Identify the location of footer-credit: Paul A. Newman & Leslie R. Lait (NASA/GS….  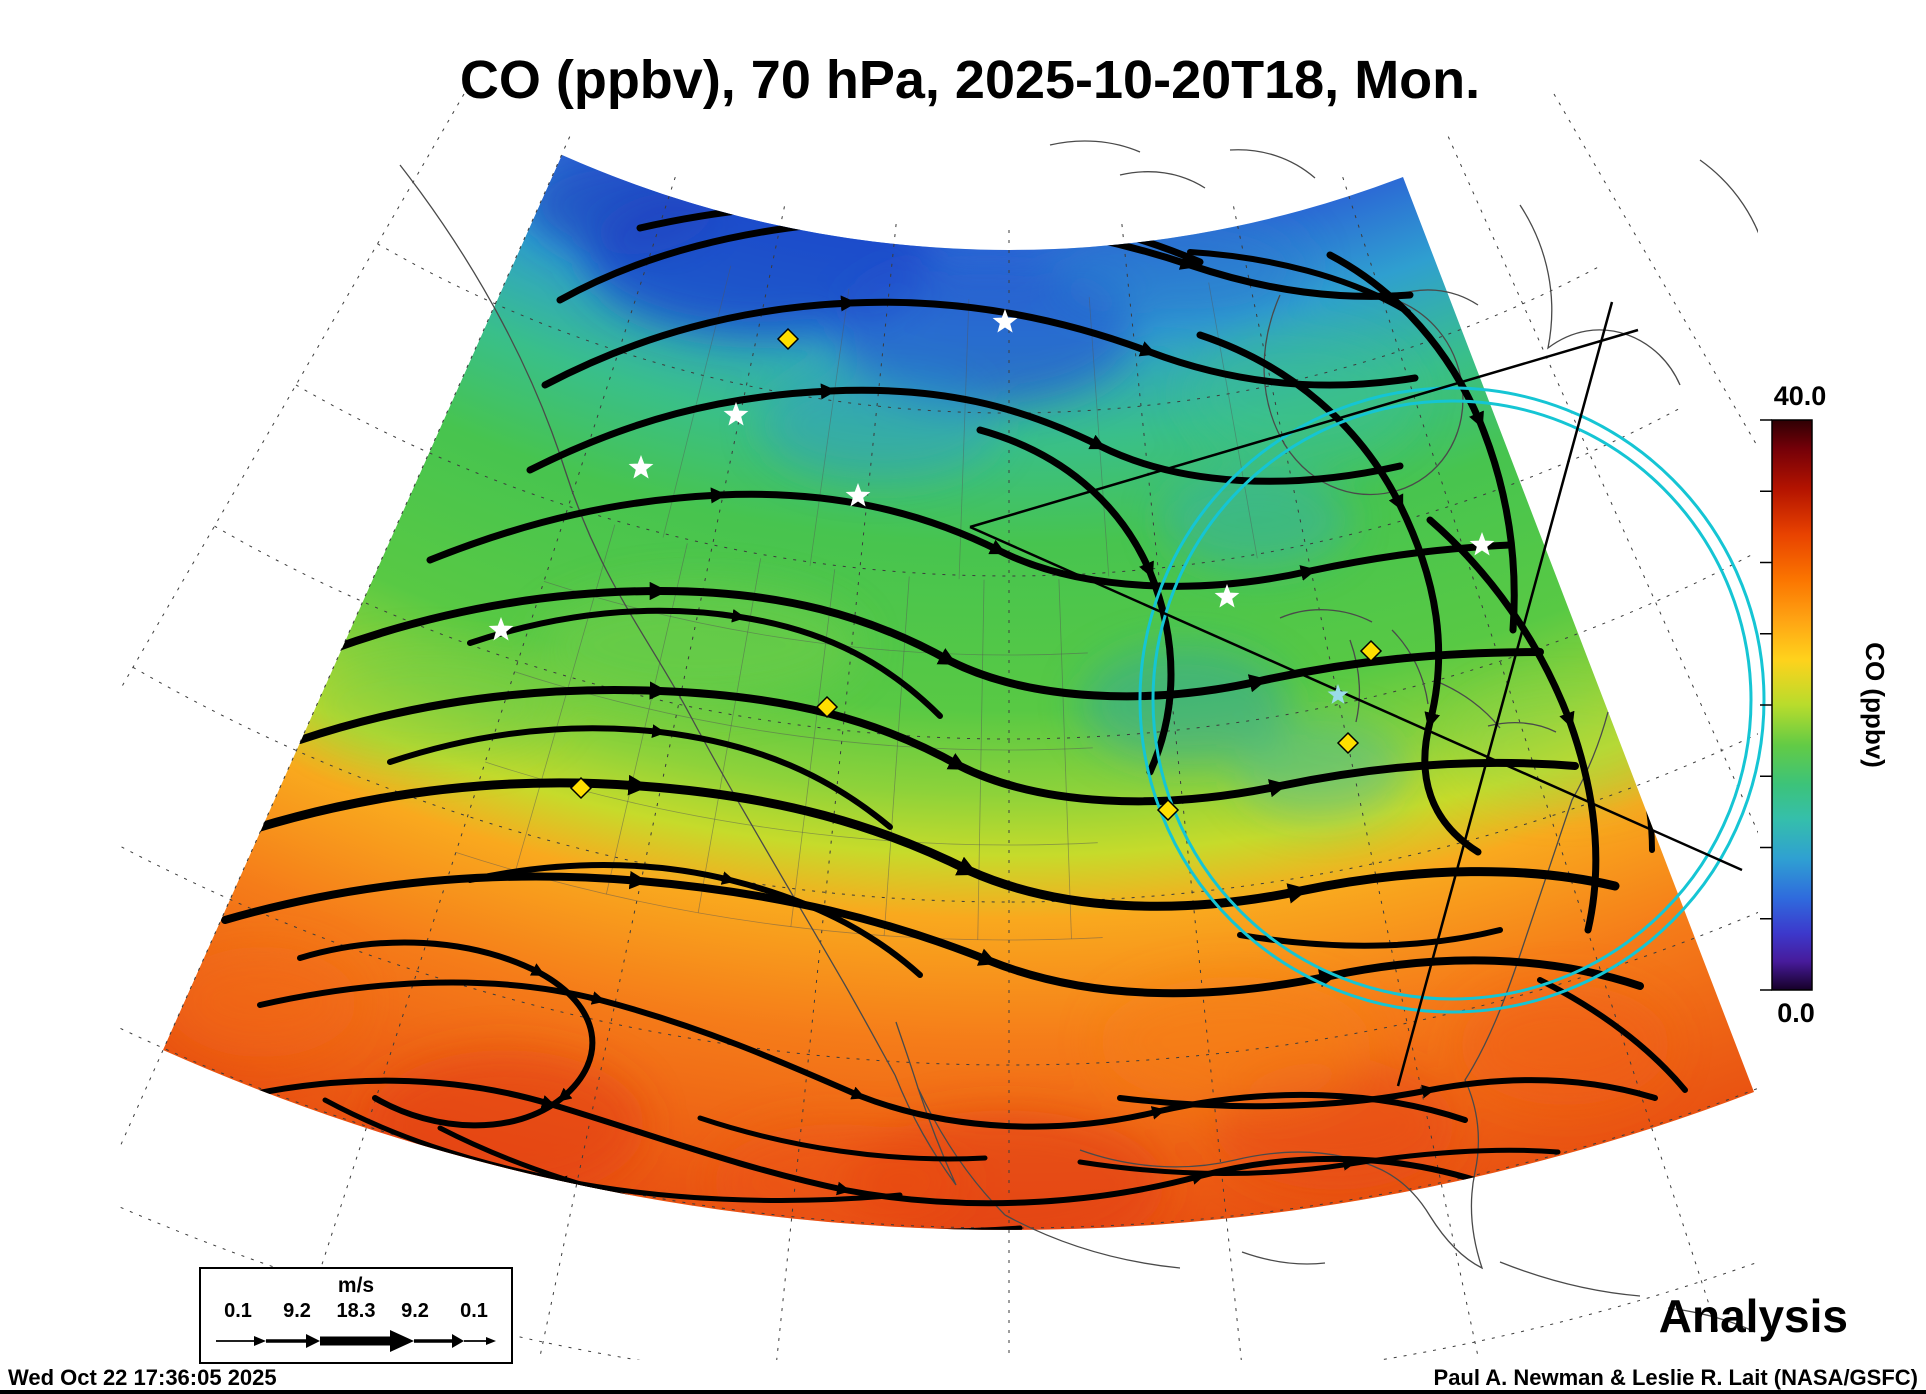
(1676, 1377).